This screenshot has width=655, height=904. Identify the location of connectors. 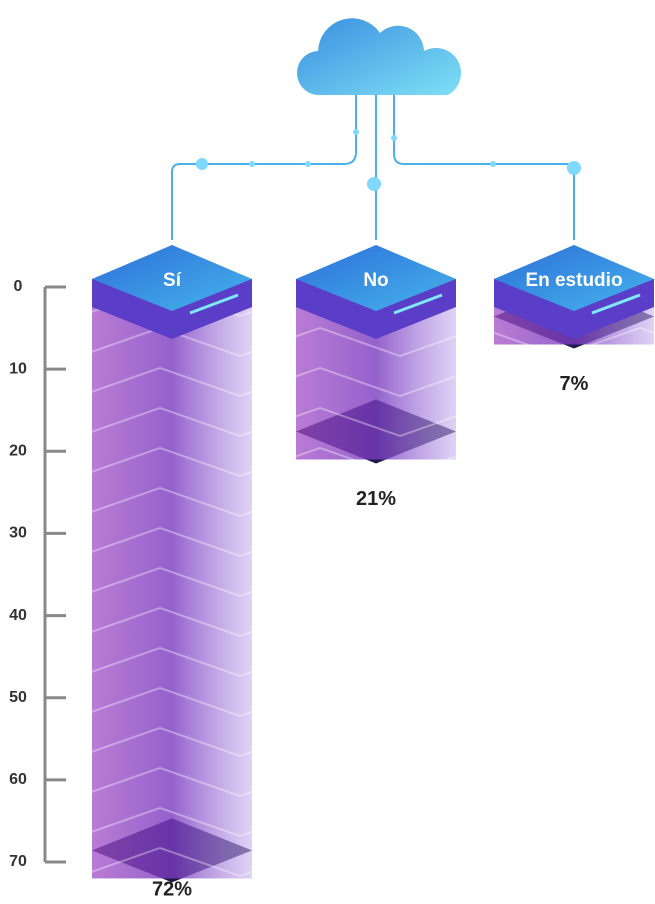
(373, 167).